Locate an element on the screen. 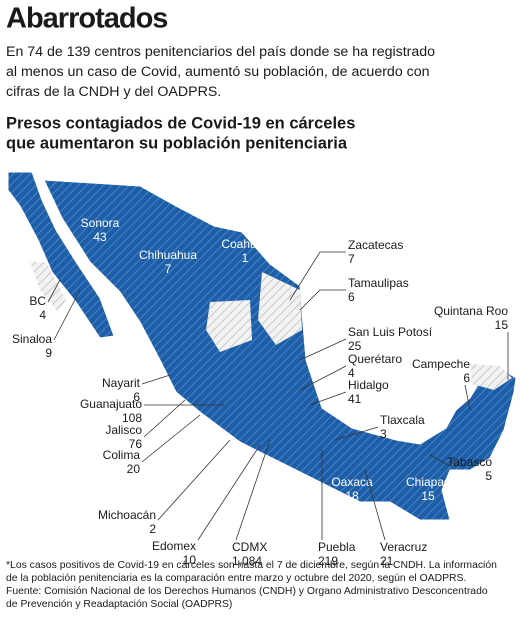 This screenshot has width=522, height=620. state-name: Michoacán is located at coordinates (127, 515).